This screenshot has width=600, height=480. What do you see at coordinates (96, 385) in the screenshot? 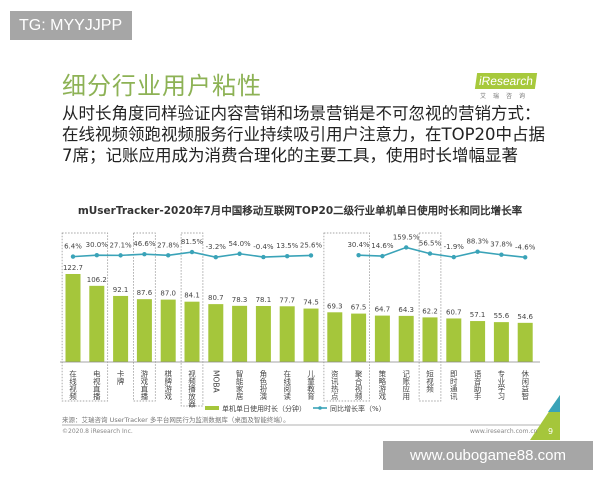
I see `category-label: 电视直播` at bounding box center [96, 385].